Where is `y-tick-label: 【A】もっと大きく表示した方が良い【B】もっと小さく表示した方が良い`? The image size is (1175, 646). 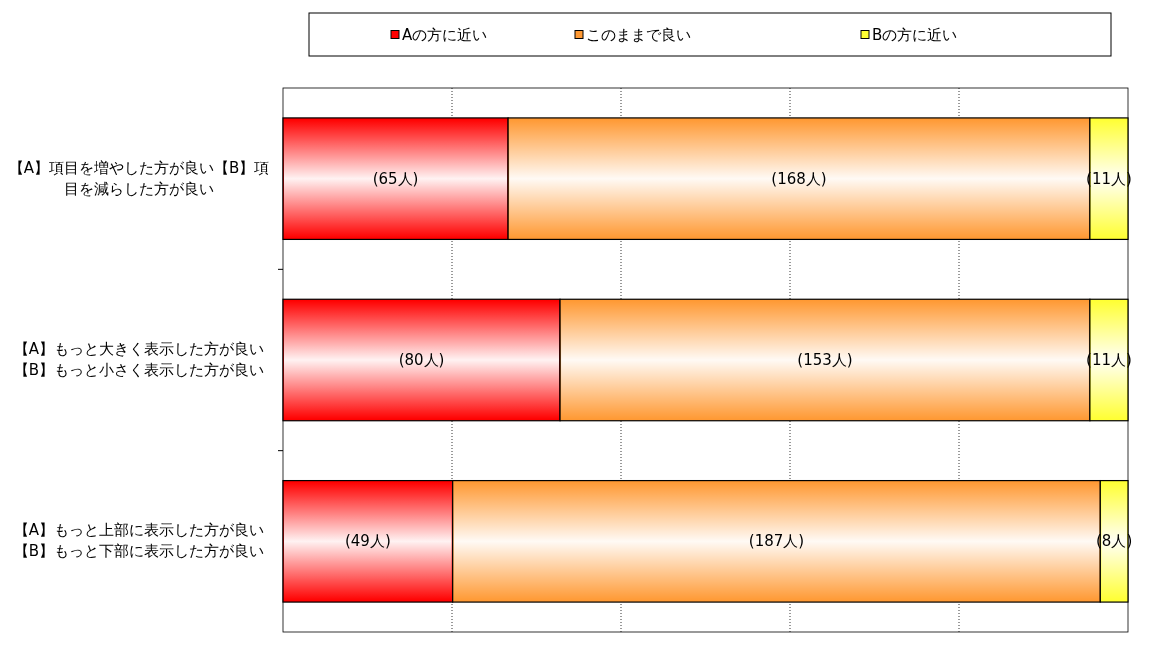 y-tick-label: 【A】もっと大きく表示した方が良い【B】もっと小さく表示した方が良い is located at coordinates (139, 360).